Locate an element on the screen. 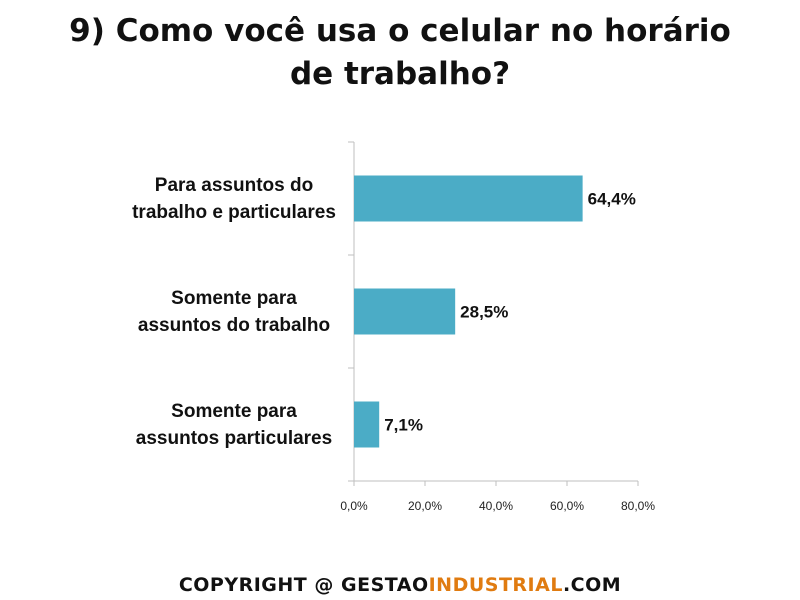 This screenshot has height=600, width=800. x-axis-tick-label: 40,0% is located at coordinates (496, 506).